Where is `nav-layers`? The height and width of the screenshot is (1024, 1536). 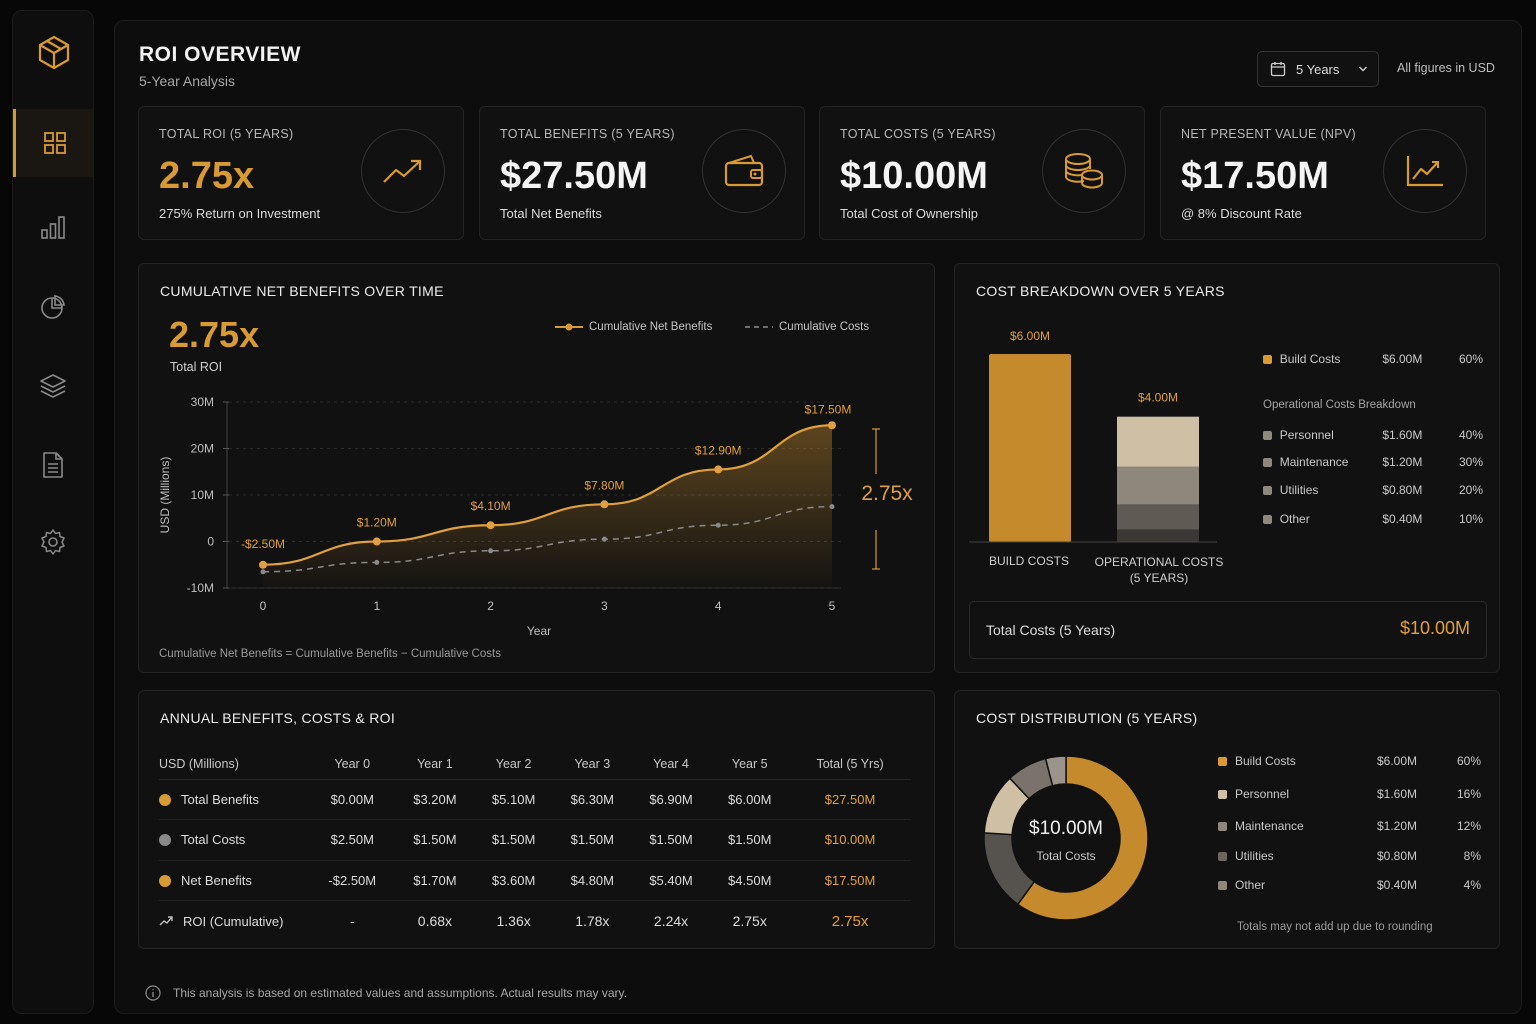 nav-layers is located at coordinates (53, 386).